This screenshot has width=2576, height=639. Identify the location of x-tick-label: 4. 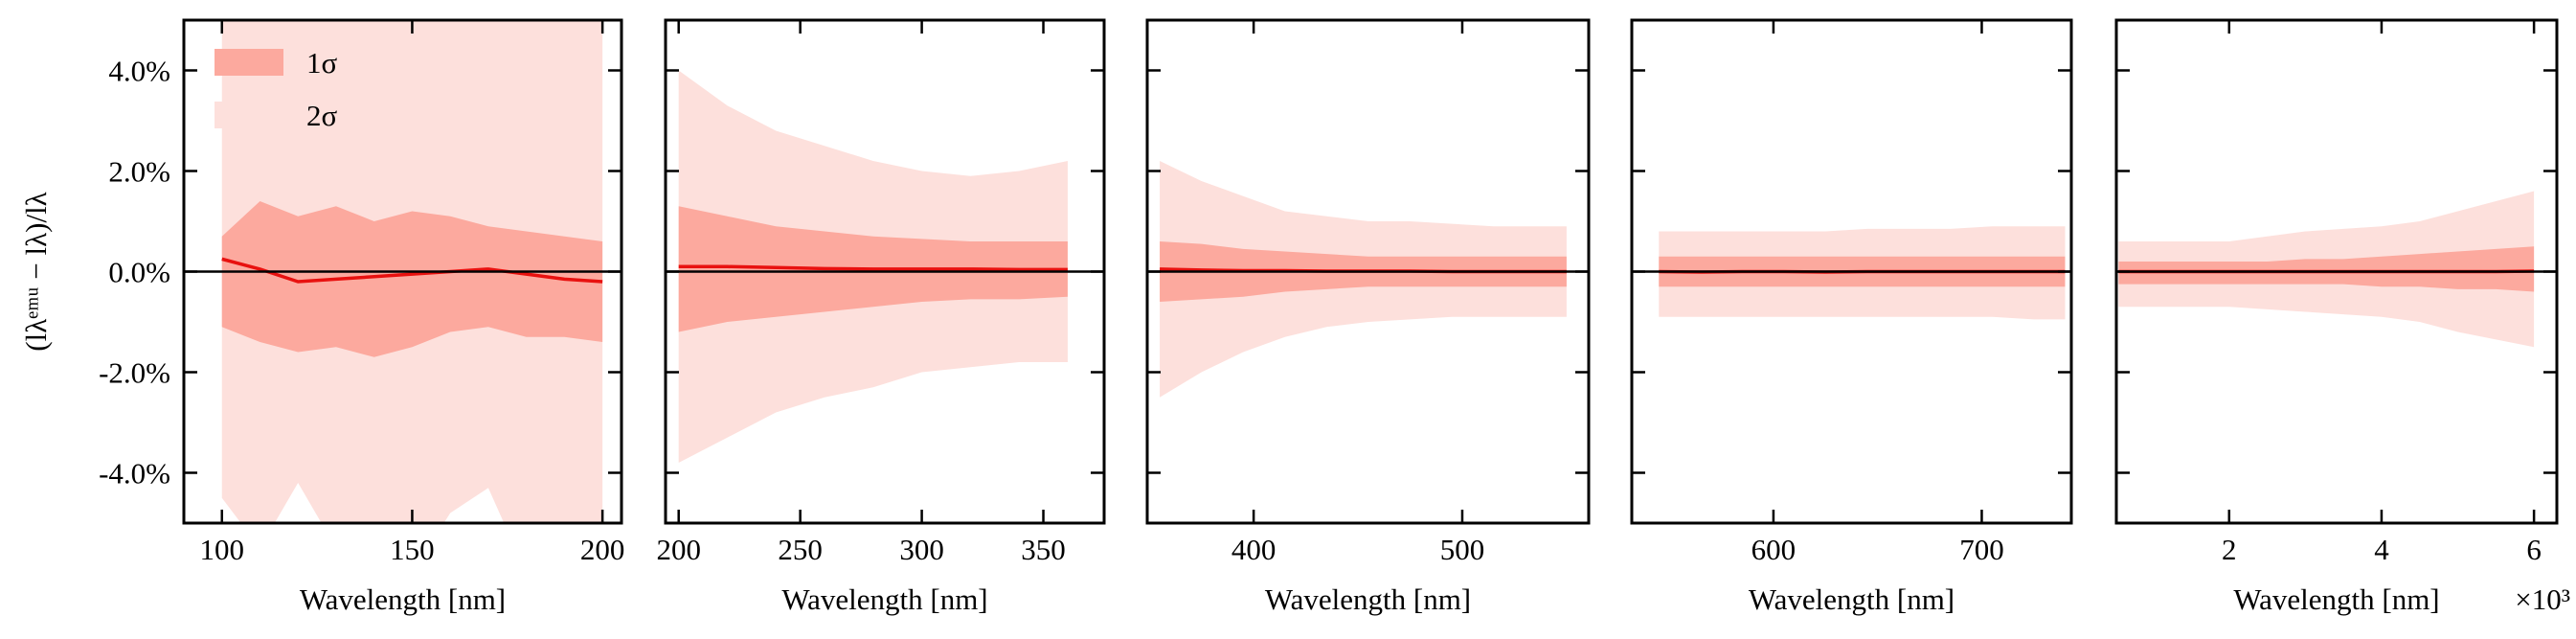
(2381, 549).